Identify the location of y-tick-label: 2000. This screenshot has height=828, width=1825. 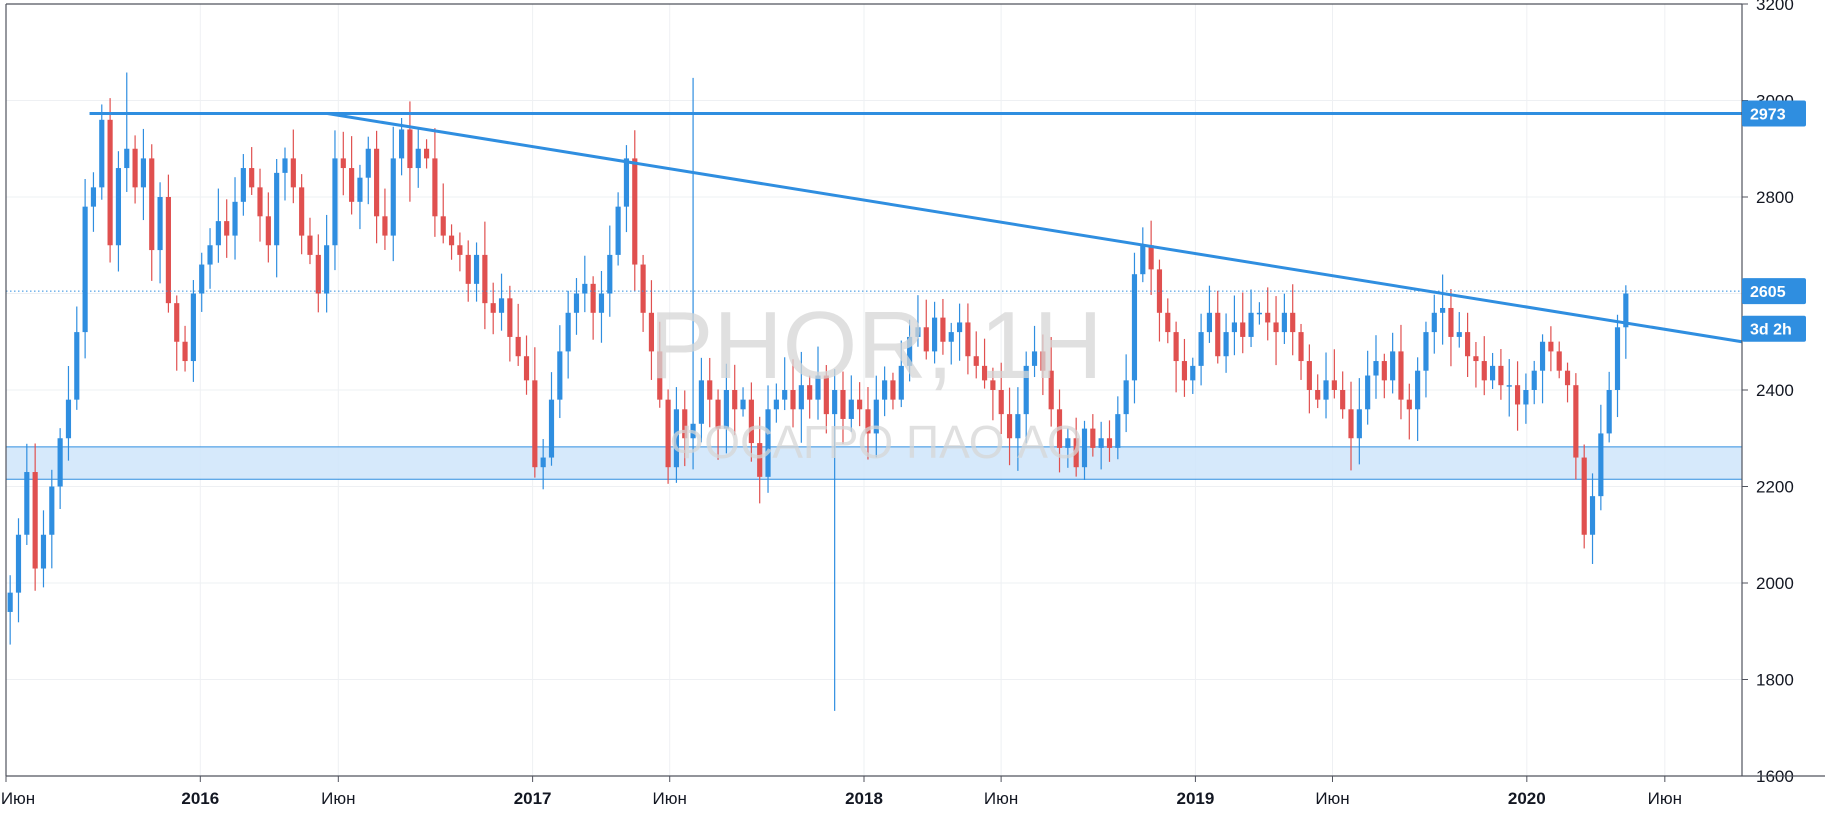
(1775, 583).